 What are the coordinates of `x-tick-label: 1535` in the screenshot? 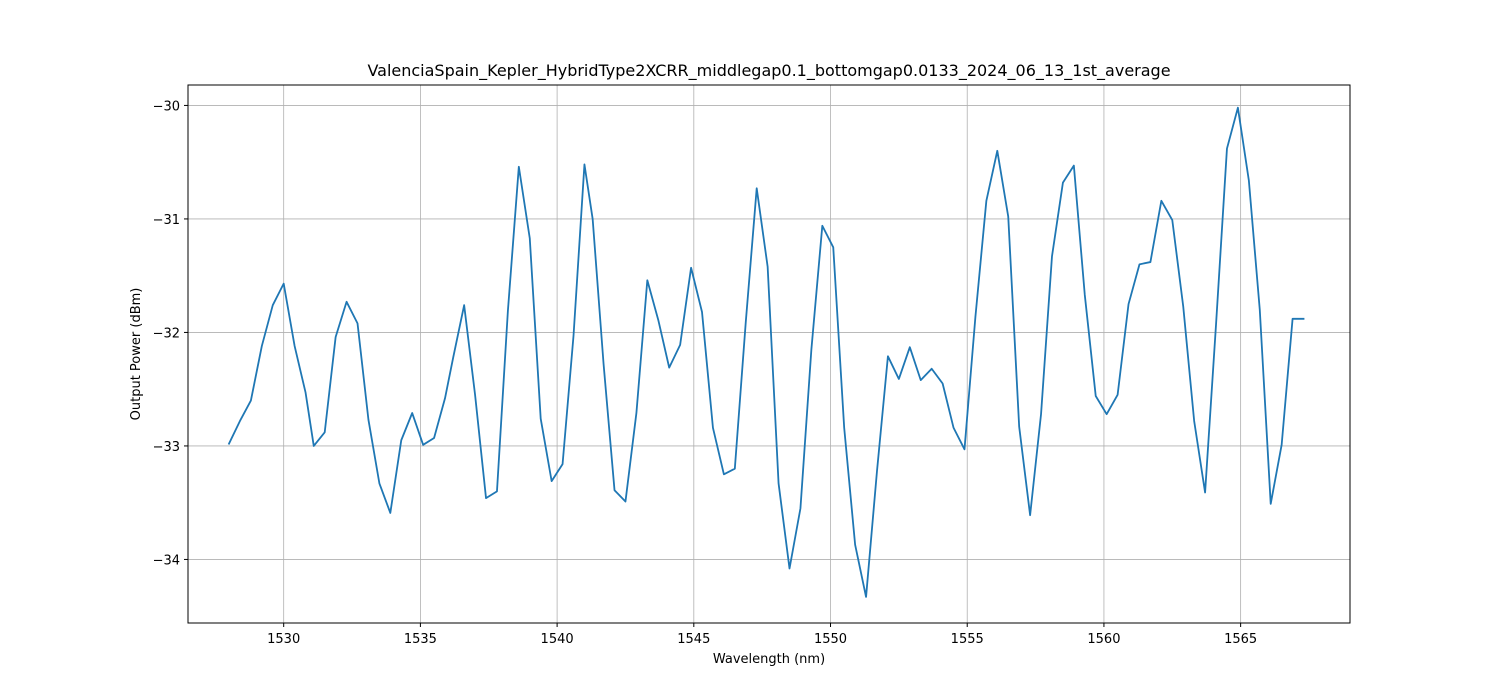 It's located at (420, 639).